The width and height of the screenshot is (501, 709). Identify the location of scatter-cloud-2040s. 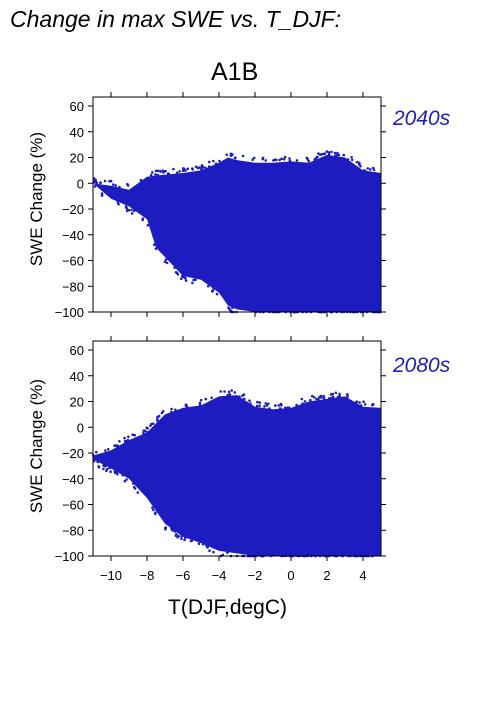
(237, 233).